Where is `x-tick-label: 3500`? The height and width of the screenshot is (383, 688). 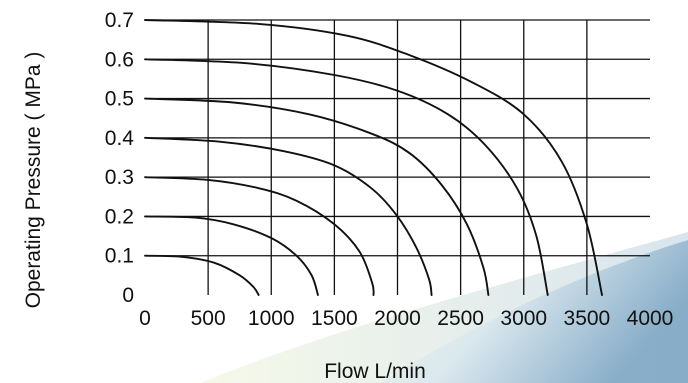
x-tick-label: 3500 is located at coordinates (587, 318).